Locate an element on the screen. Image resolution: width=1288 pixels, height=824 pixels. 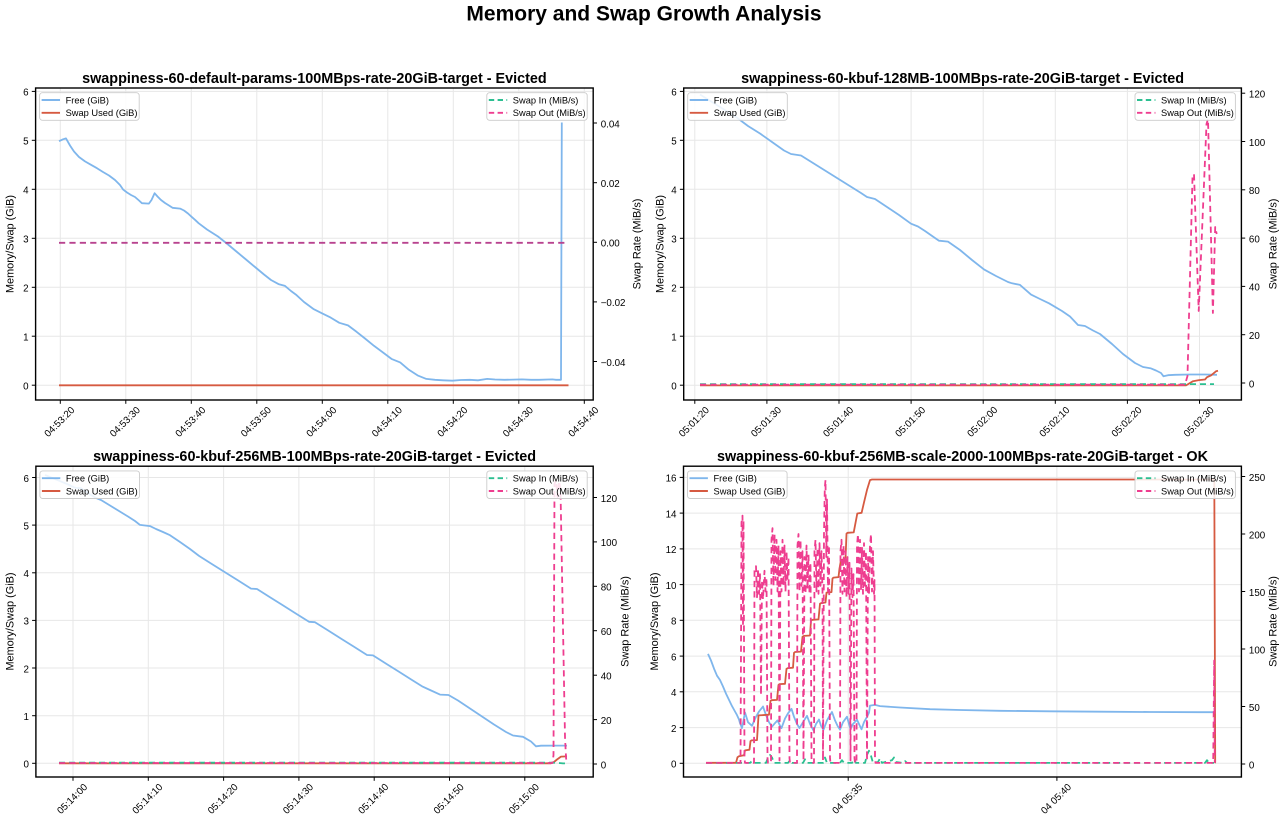
svg-text: 150 is located at coordinates (1257, 593).